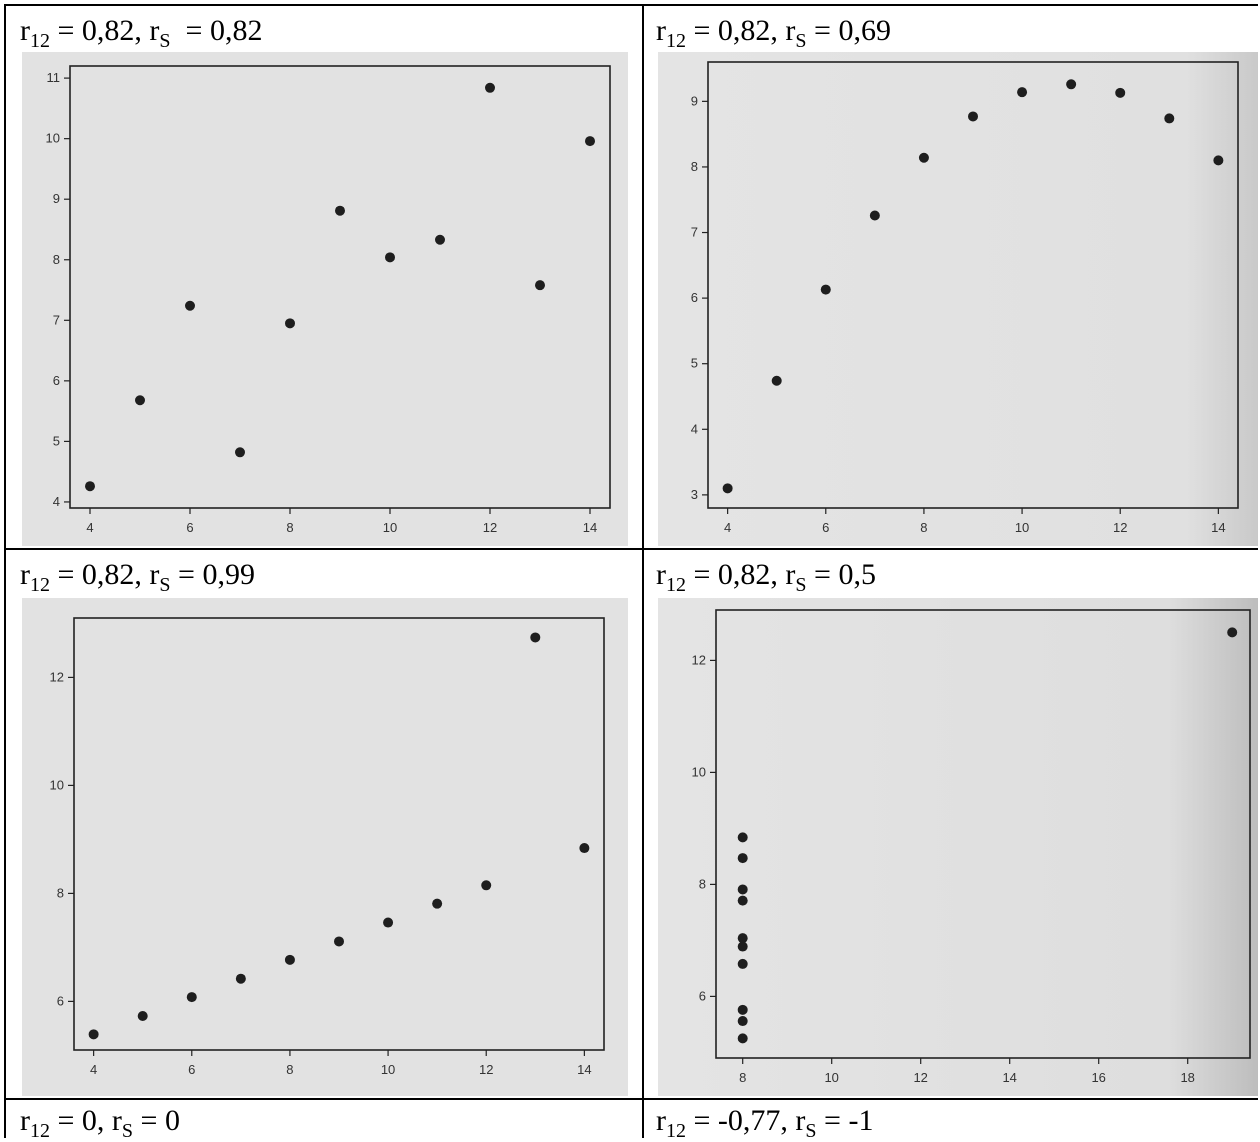 The height and width of the screenshot is (1142, 1260). What do you see at coordinates (773, 33) in the screenshot?
I see `caption-2: r12 = 0,82, rS = 0,69` at bounding box center [773, 33].